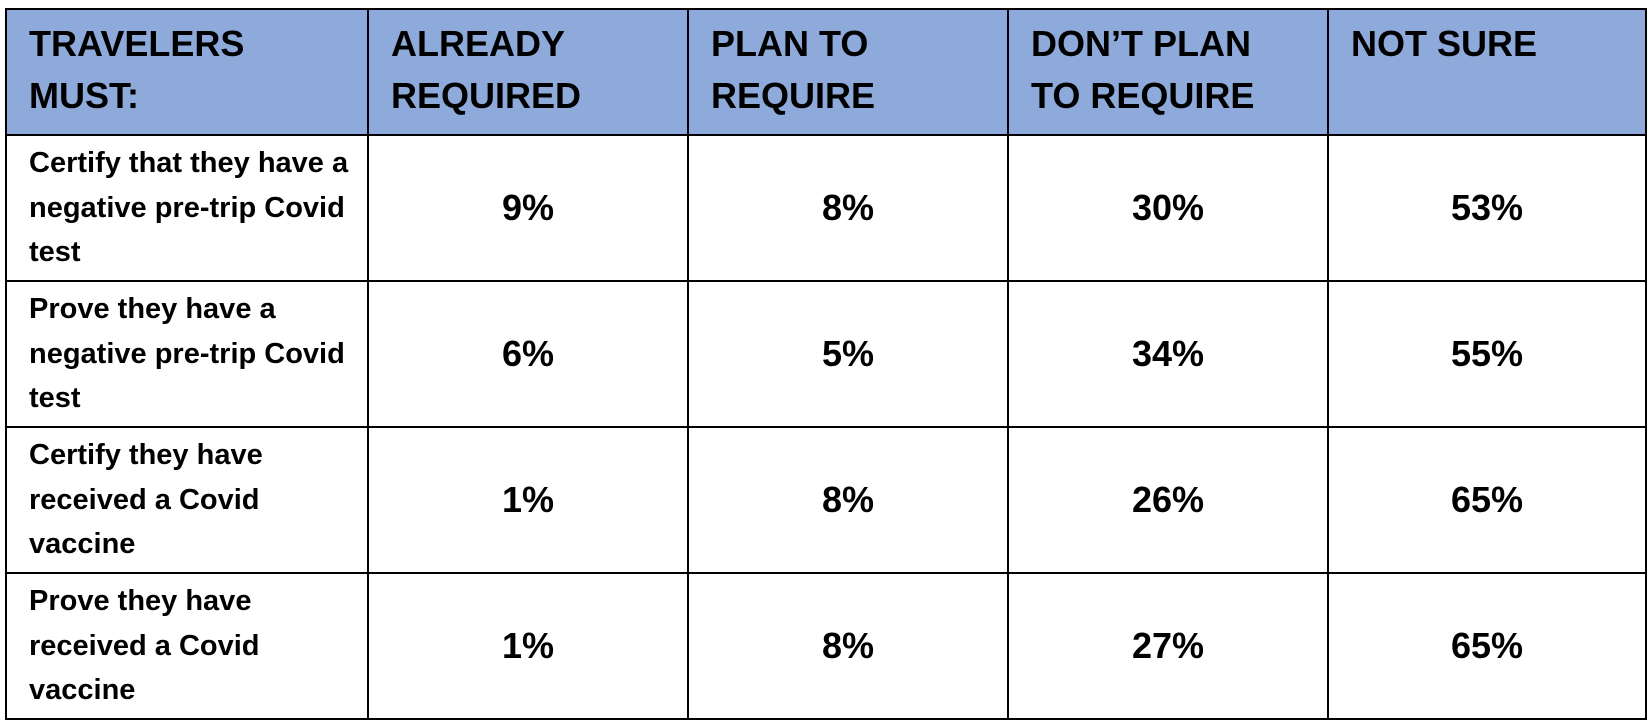 The width and height of the screenshot is (1650, 720). What do you see at coordinates (1168, 72) in the screenshot?
I see `header-cell: DON’T PLAN TO REQUIRE` at bounding box center [1168, 72].